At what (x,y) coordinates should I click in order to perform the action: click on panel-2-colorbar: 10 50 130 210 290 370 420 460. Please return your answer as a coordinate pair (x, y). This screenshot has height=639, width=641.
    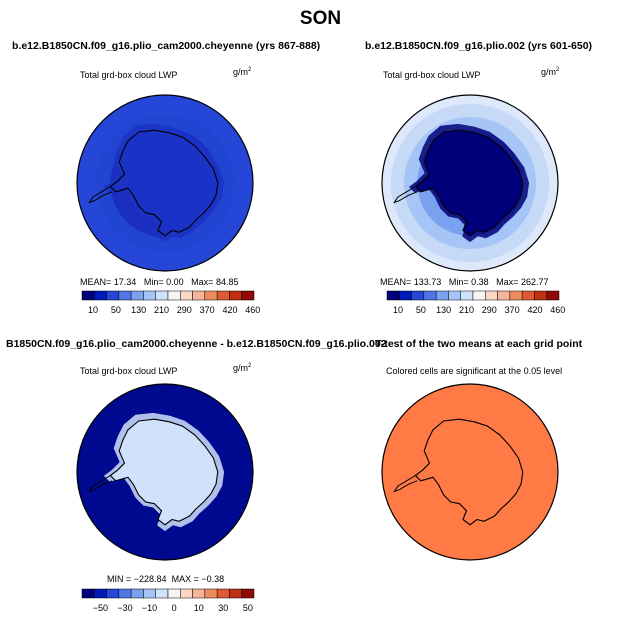
    Looking at the image, I should click on (475, 302).